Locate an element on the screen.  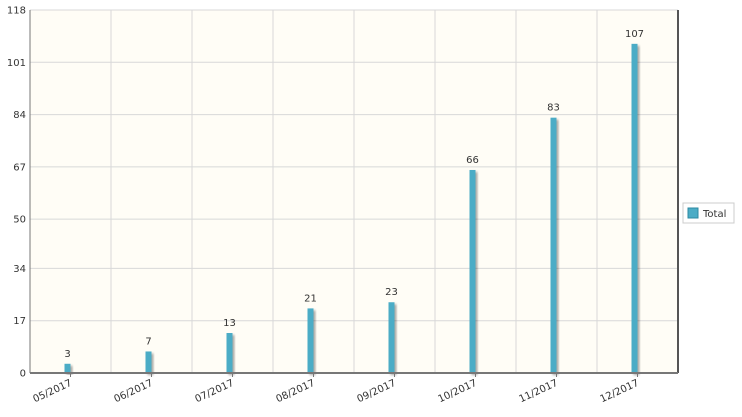
data-label: 83 is located at coordinates (553, 108).